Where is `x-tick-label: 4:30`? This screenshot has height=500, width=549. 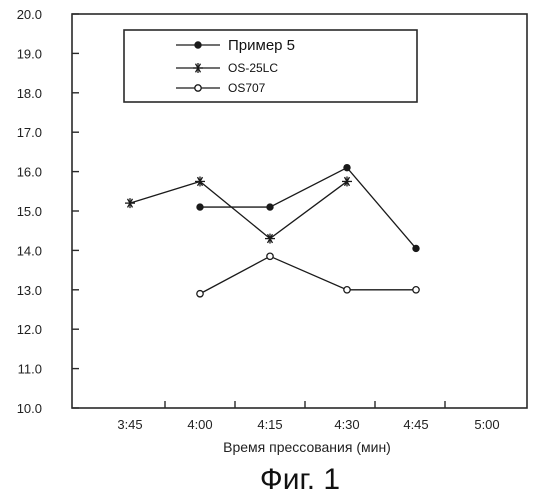 x-tick-label: 4:30 is located at coordinates (346, 424).